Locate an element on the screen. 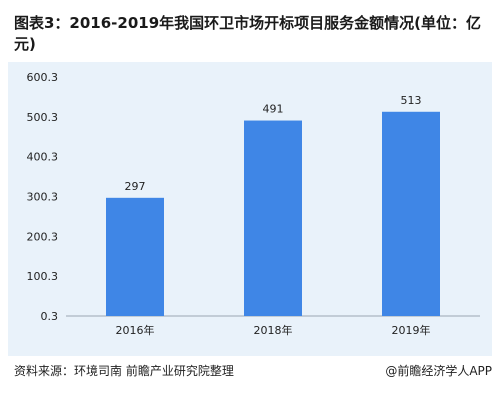 This screenshot has height=400, width=500. bar-value-label: 513 is located at coordinates (411, 100).